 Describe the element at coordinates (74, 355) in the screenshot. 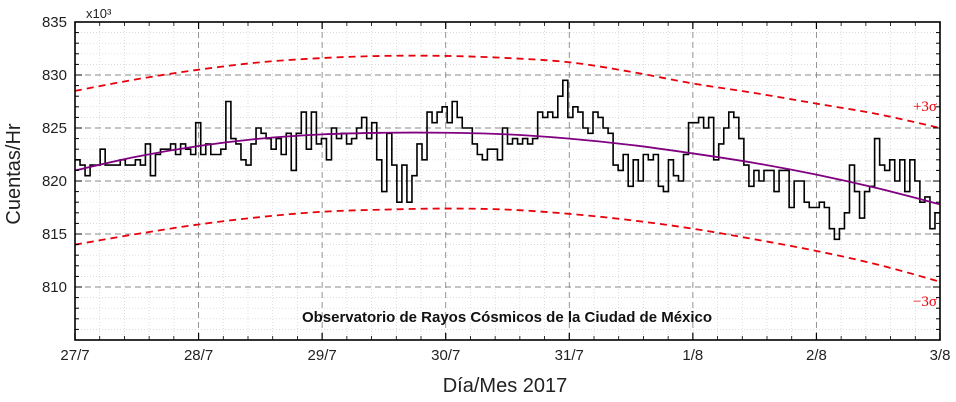

I see `x-tick-label: 27/7` at that location.